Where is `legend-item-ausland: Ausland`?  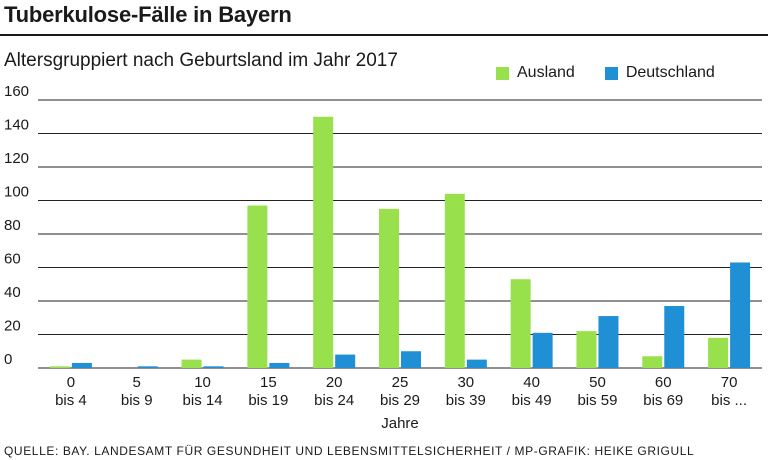 legend-item-ausland: Ausland is located at coordinates (535, 73).